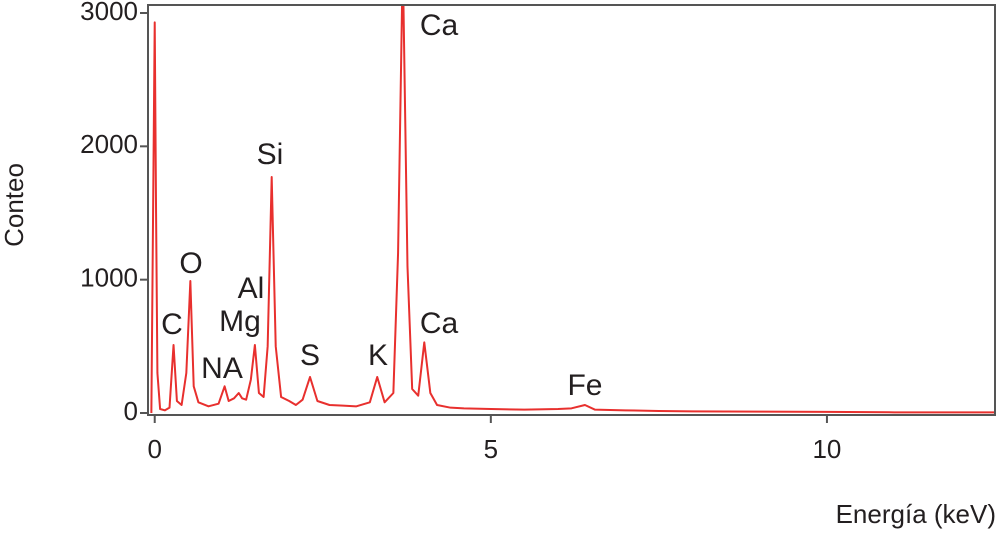  What do you see at coordinates (310, 355) in the screenshot?
I see `peak-label: S` at bounding box center [310, 355].